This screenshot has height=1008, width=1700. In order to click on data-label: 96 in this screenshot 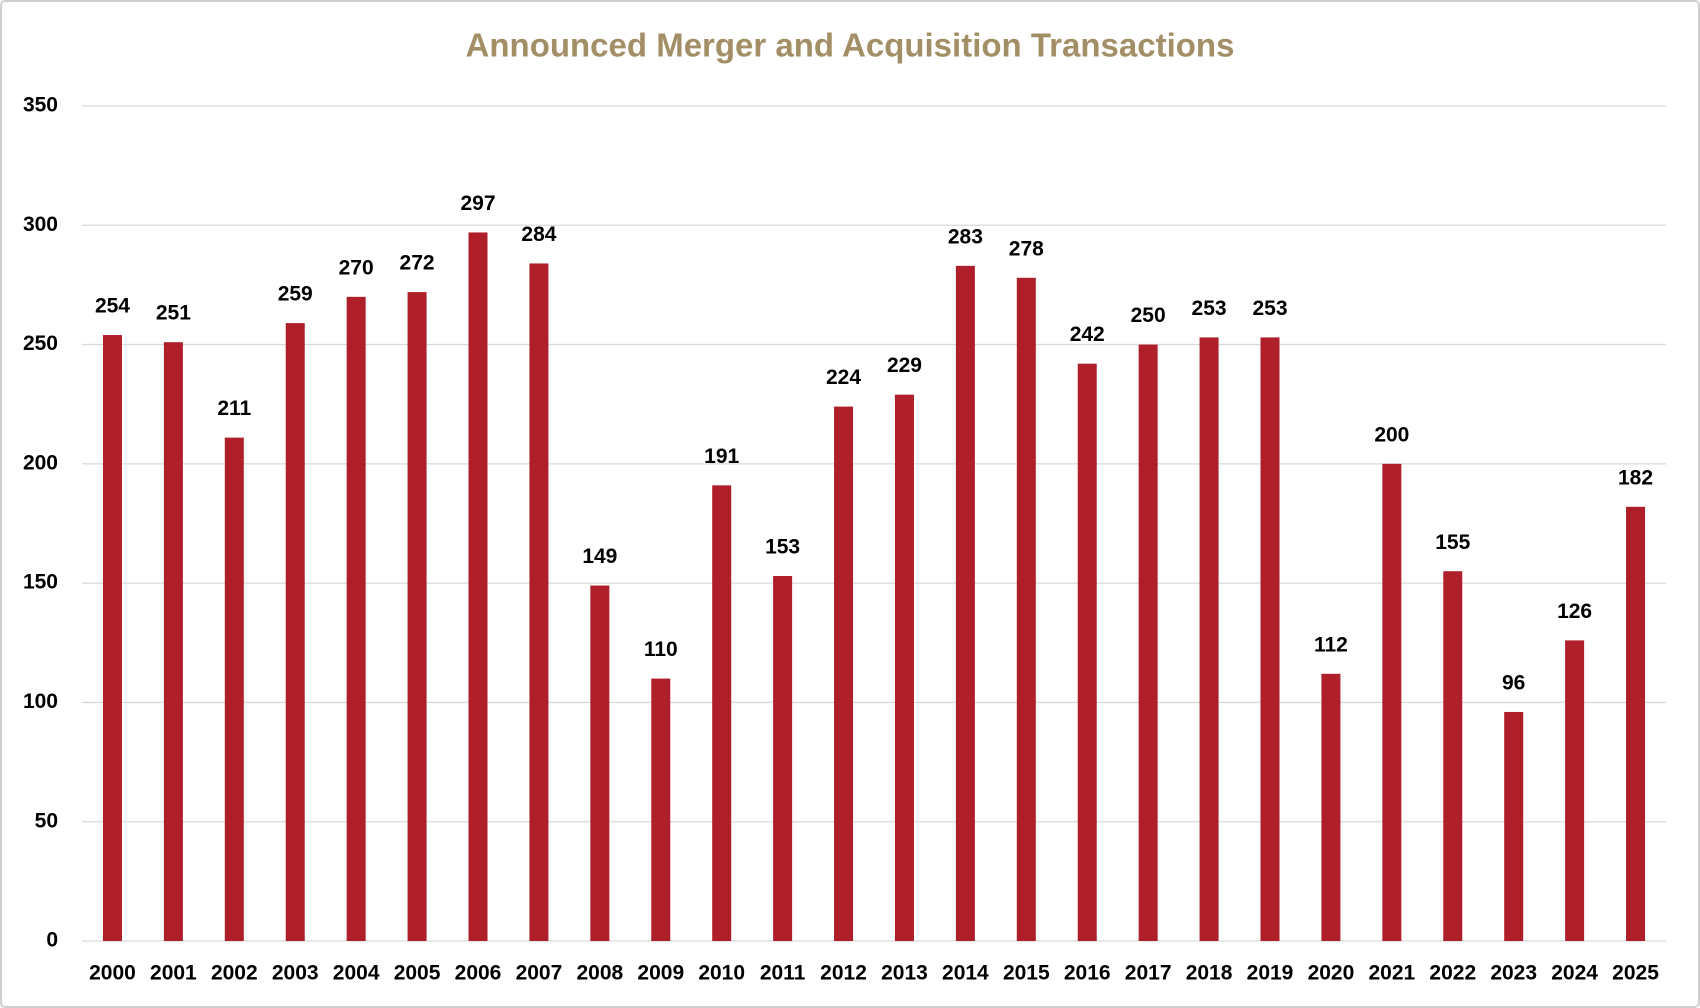, I will do `click(1513, 683)`.